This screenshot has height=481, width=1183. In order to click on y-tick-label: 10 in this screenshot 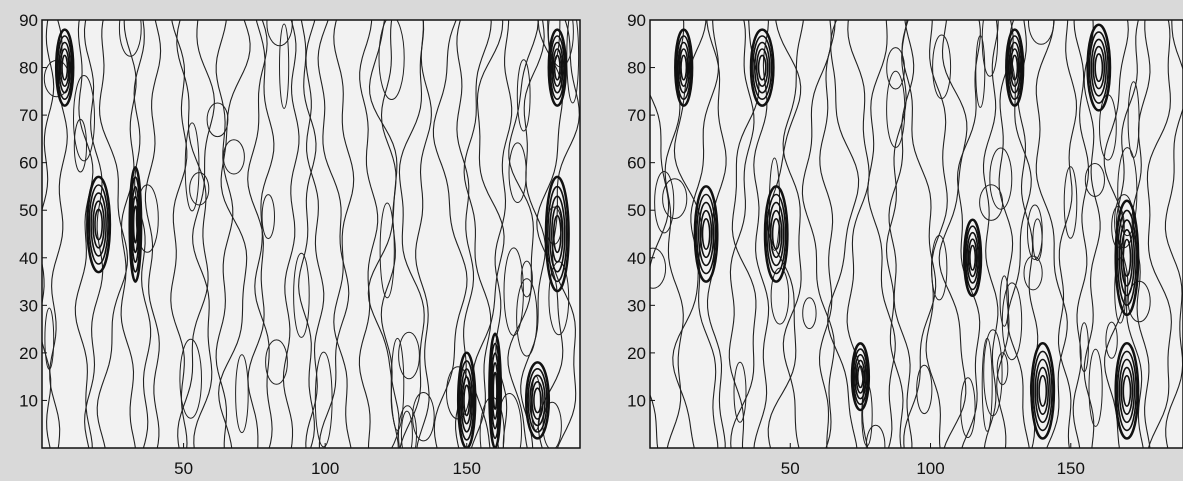, I will do `click(28, 400)`.